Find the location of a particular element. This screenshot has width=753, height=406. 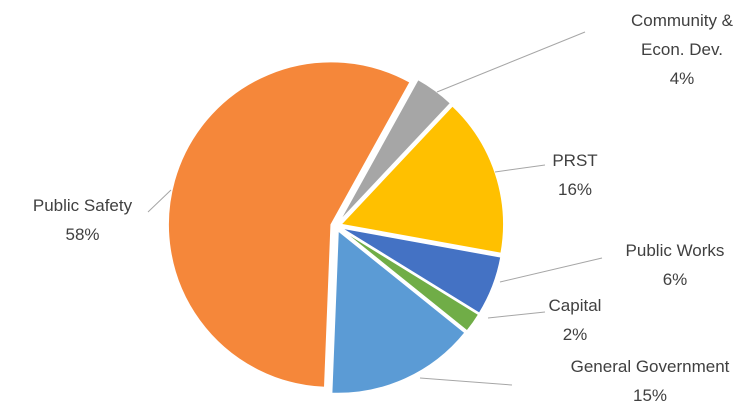

value-label: 58% is located at coordinates (82, 234).